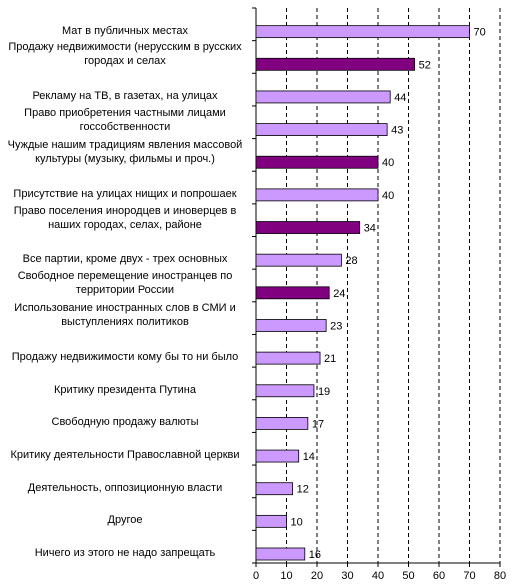 The width and height of the screenshot is (514, 587). I want to click on value-label: 44, so click(400, 98).